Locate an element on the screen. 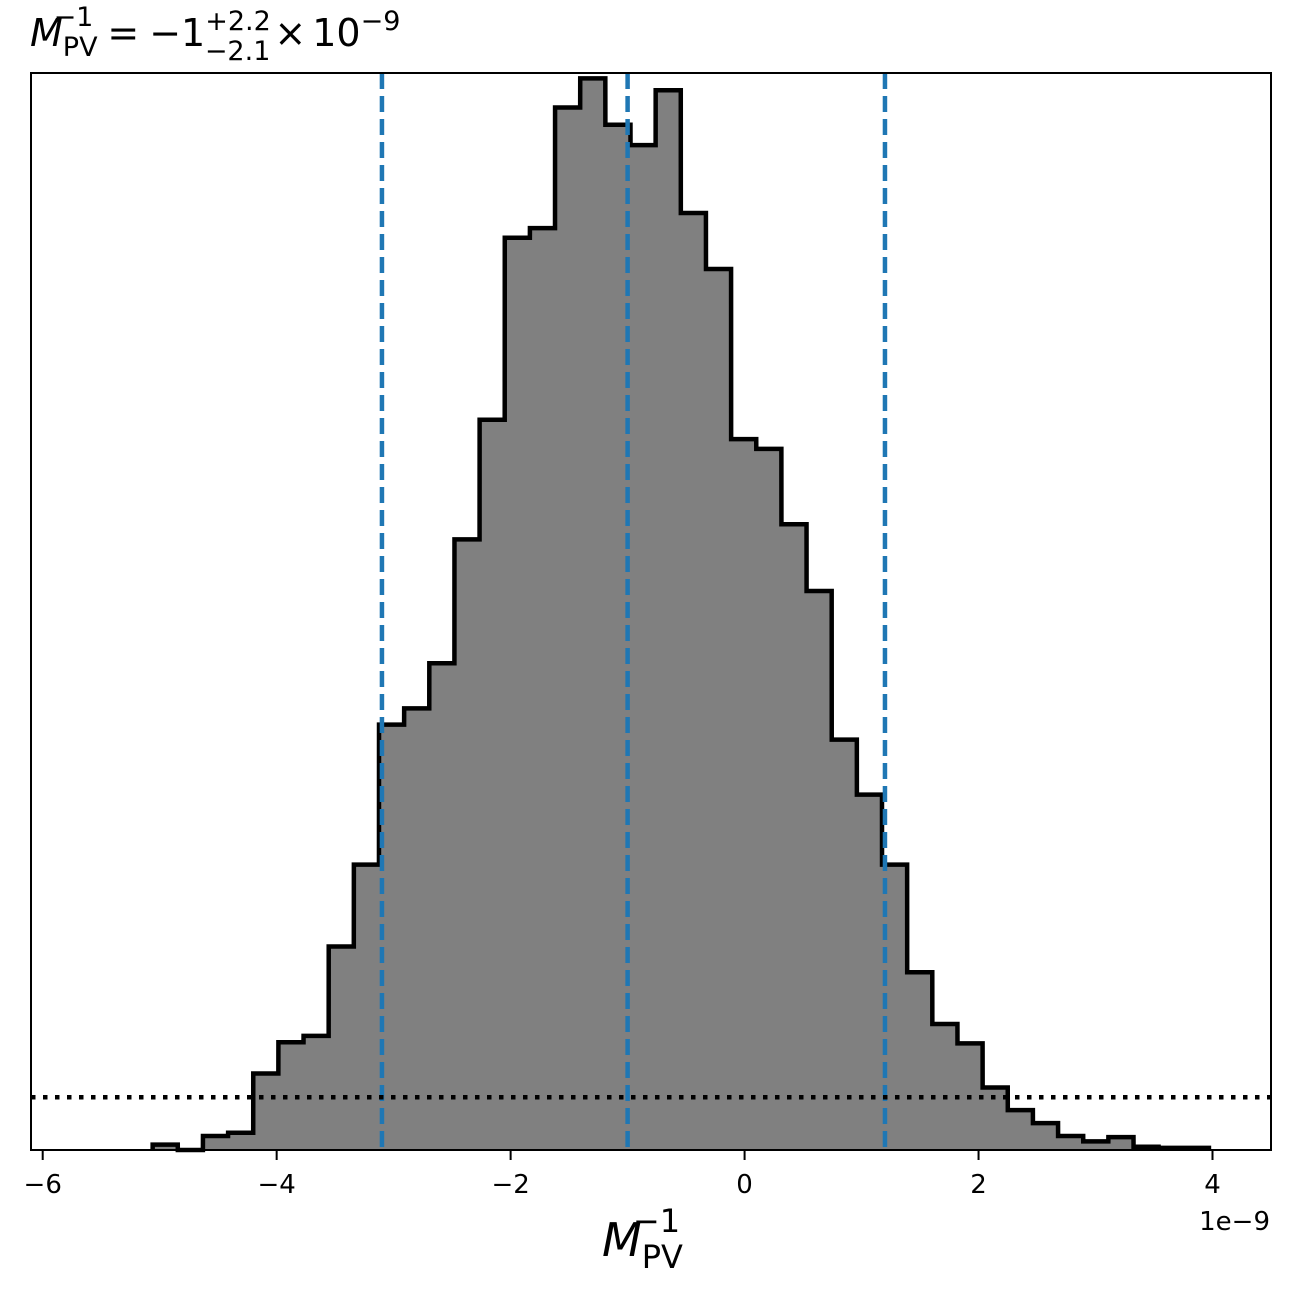 Image resolution: width=1290 pixels, height=1293 pixels. x-axis-label: MPV−1 is located at coordinates (642, 1239).